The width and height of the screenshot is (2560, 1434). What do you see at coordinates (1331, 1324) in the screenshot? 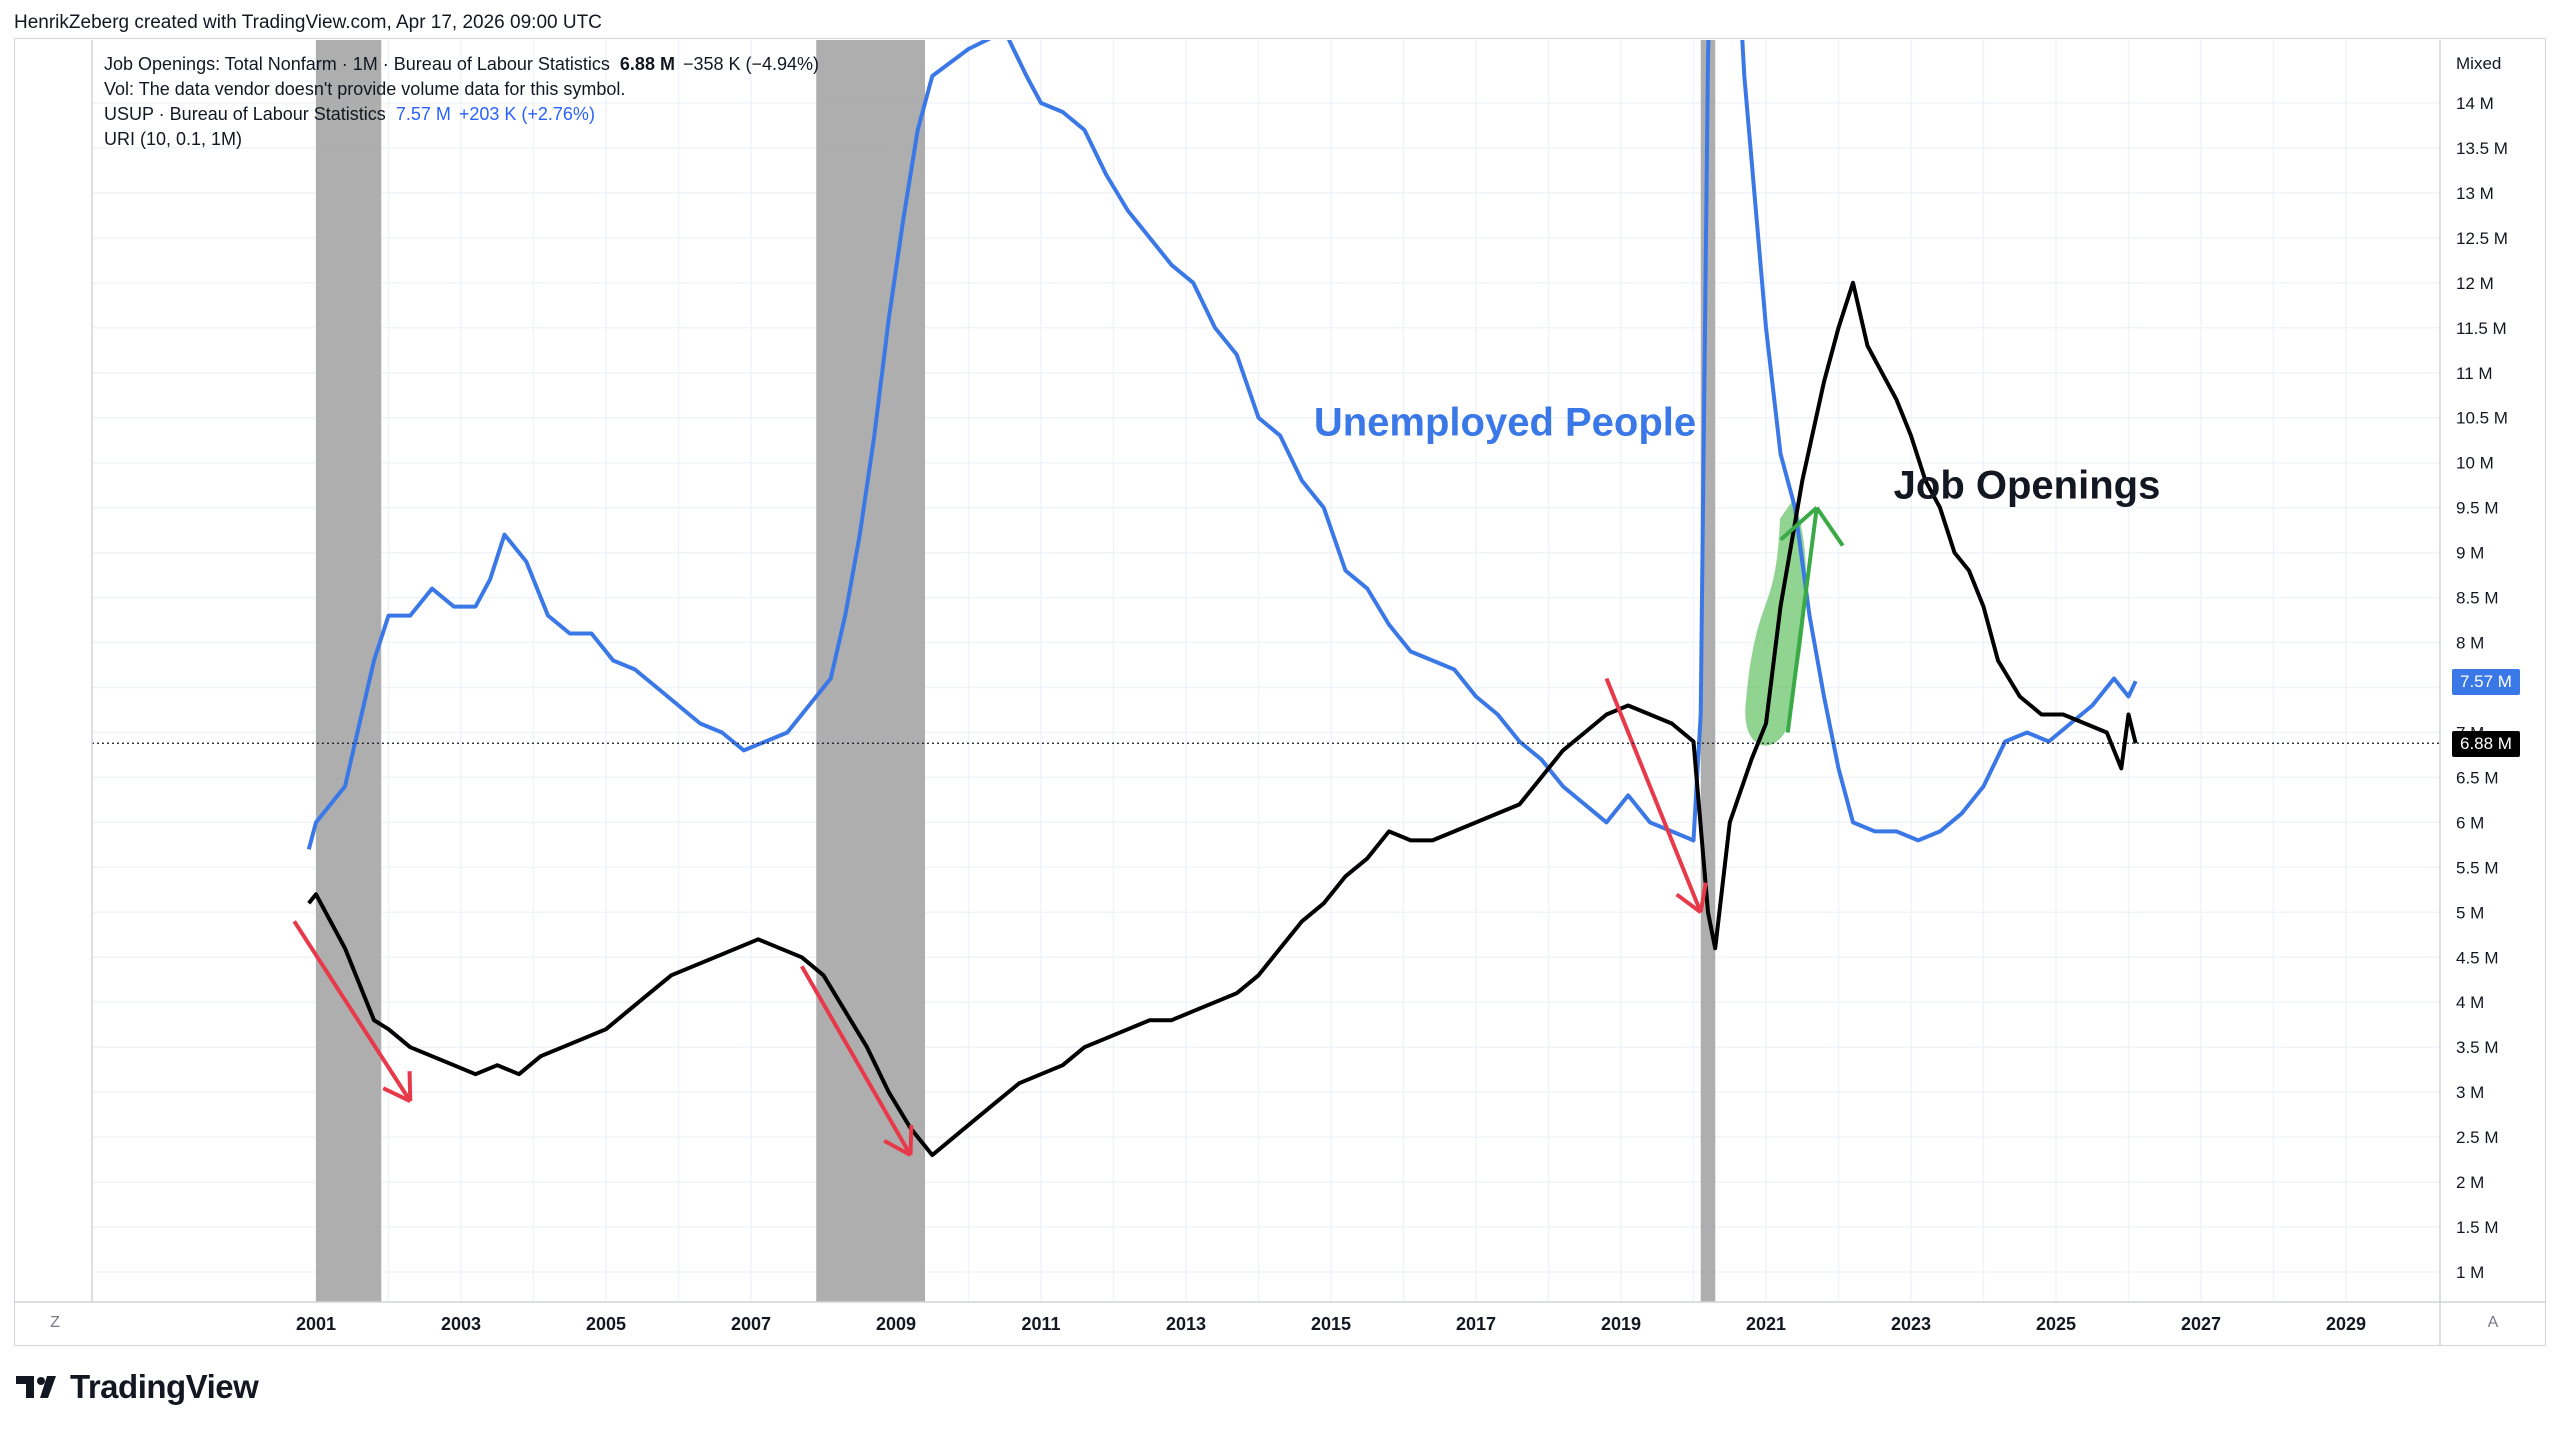
I see `x-tick-label: 2015` at bounding box center [1331, 1324].